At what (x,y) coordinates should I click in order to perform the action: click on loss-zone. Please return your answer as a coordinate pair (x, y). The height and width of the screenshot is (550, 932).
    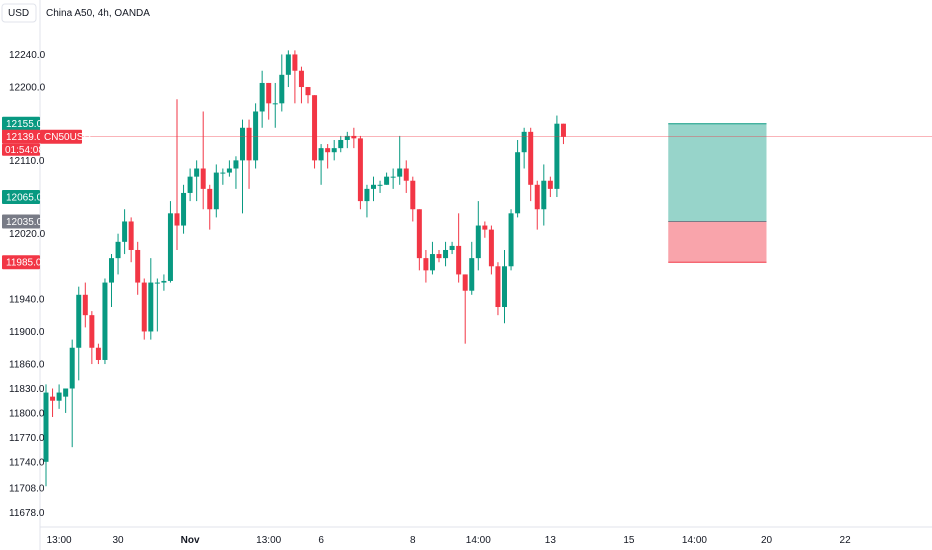
    Looking at the image, I should click on (717, 242).